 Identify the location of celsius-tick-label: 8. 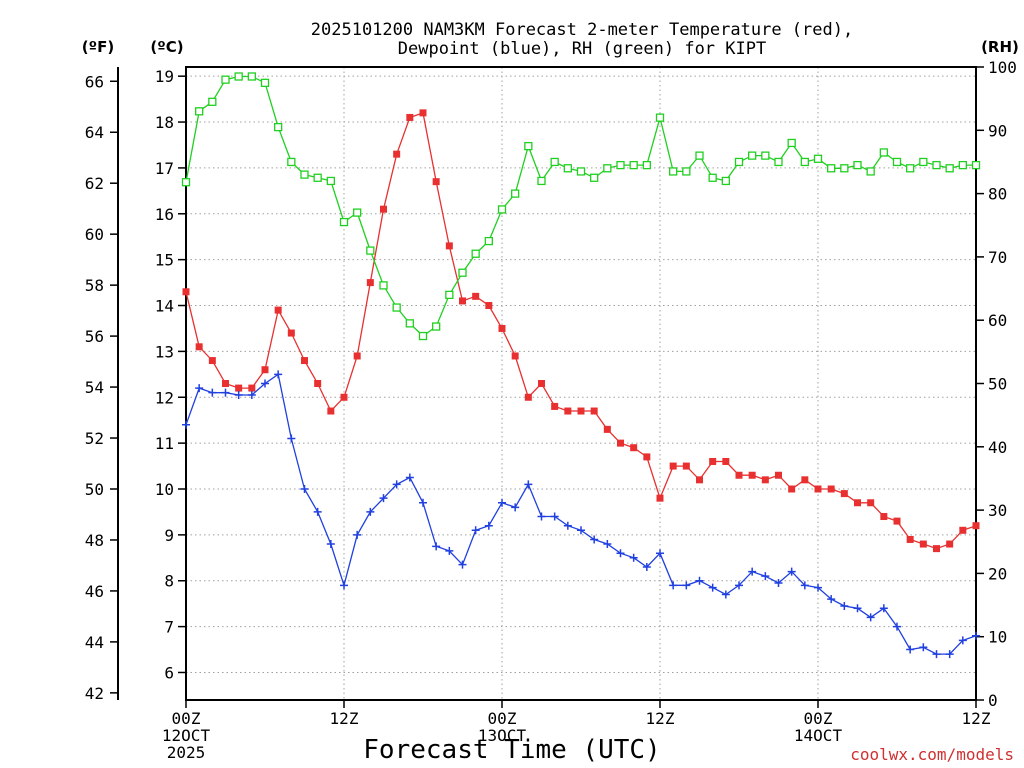
(169, 581).